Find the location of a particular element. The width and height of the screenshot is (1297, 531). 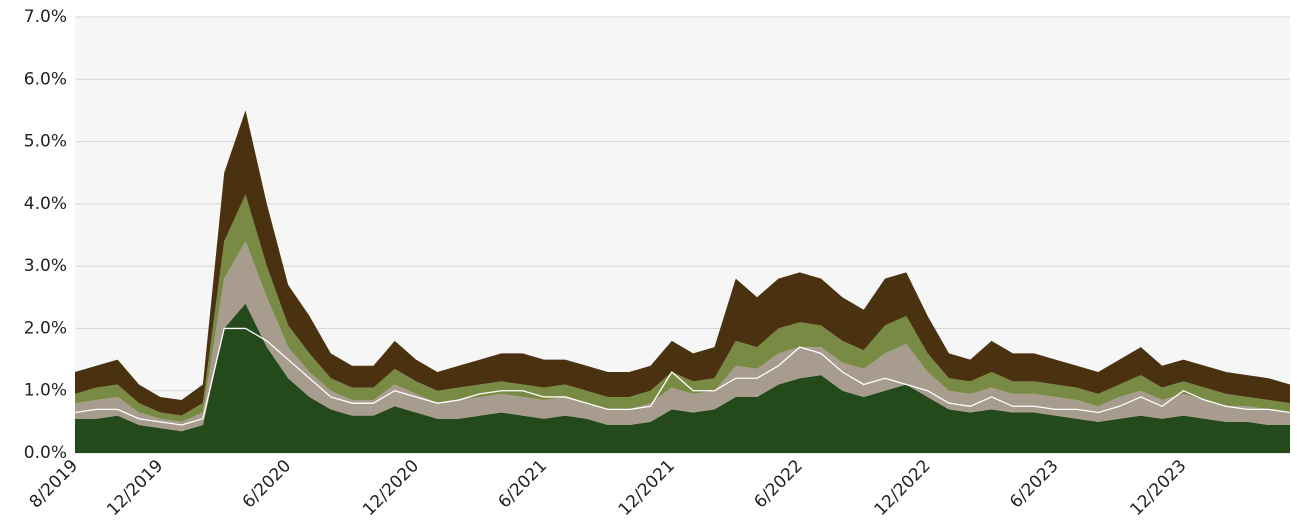

x-tick-label: 6/2021 is located at coordinates (523, 484).